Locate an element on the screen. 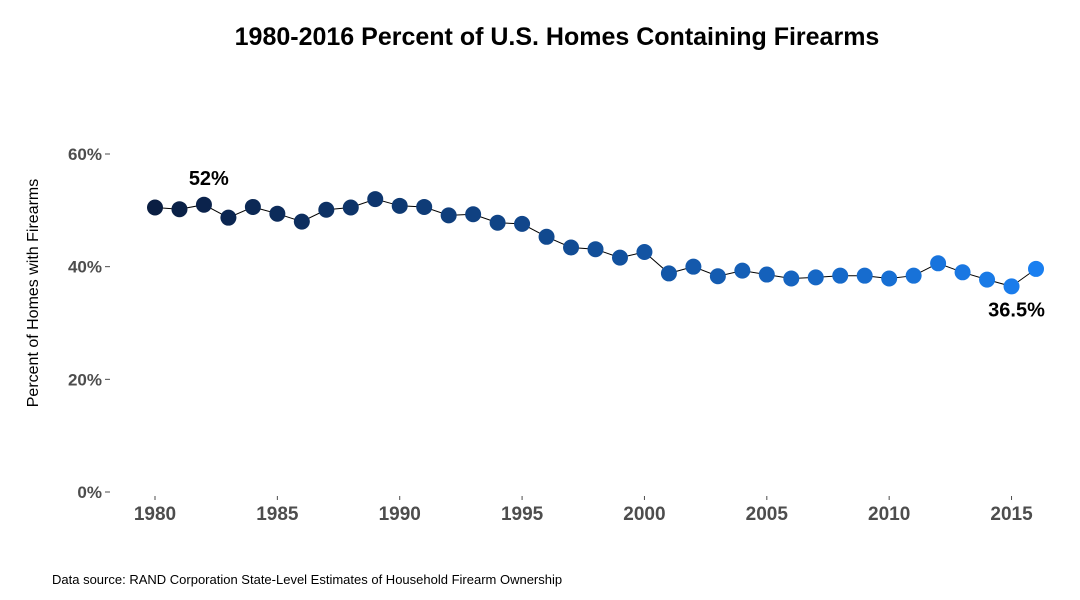  data-series is located at coordinates (595, 243).